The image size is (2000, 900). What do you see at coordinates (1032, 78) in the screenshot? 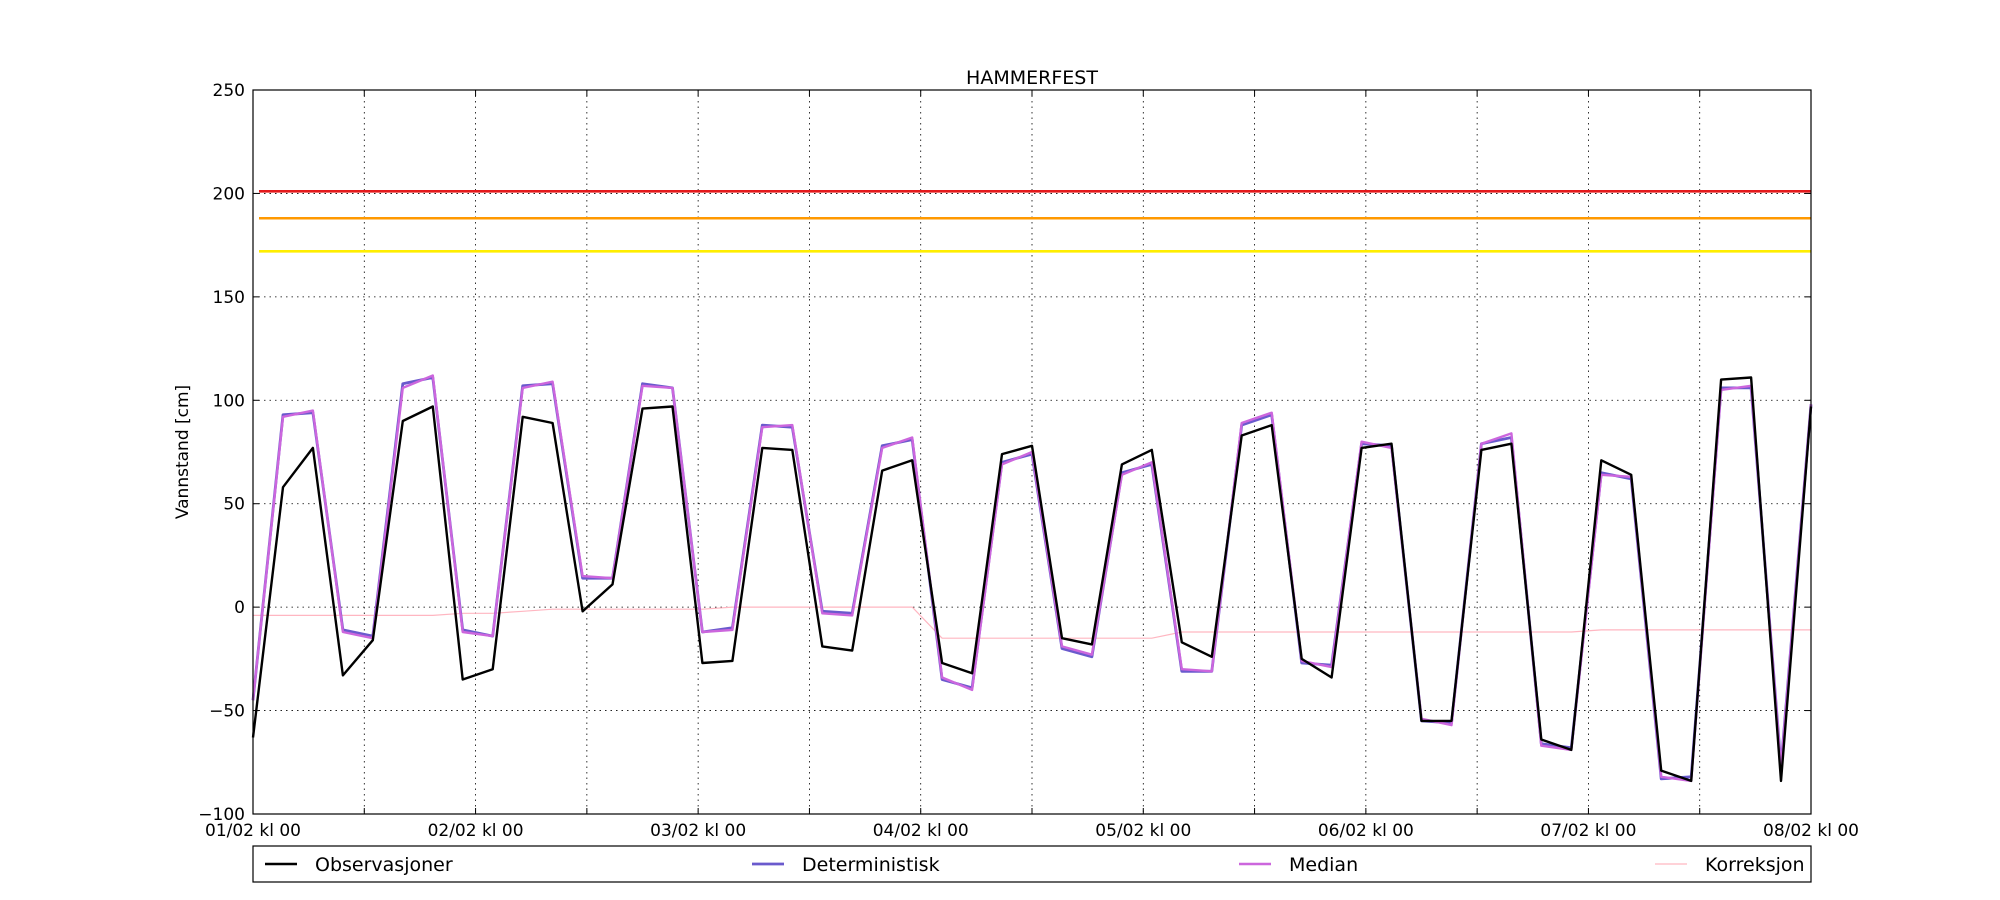
I see `chart-title: HAMMERFEST` at bounding box center [1032, 78].